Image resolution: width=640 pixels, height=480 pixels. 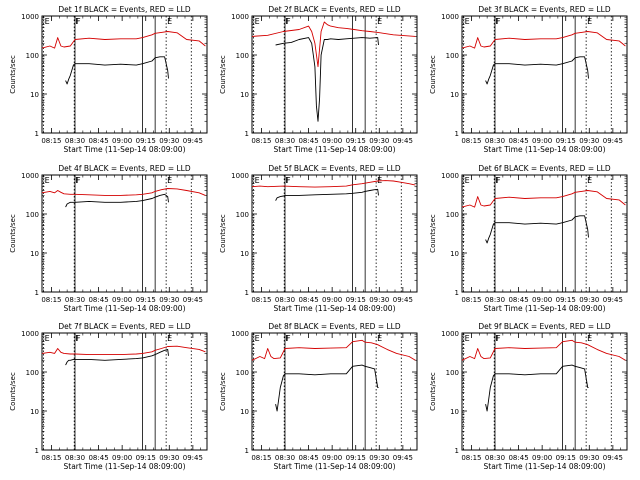 What do you see at coordinates (544, 168) in the screenshot?
I see `panel-title: Det 6f BLACK = Events, RED = LLD` at bounding box center [544, 168].